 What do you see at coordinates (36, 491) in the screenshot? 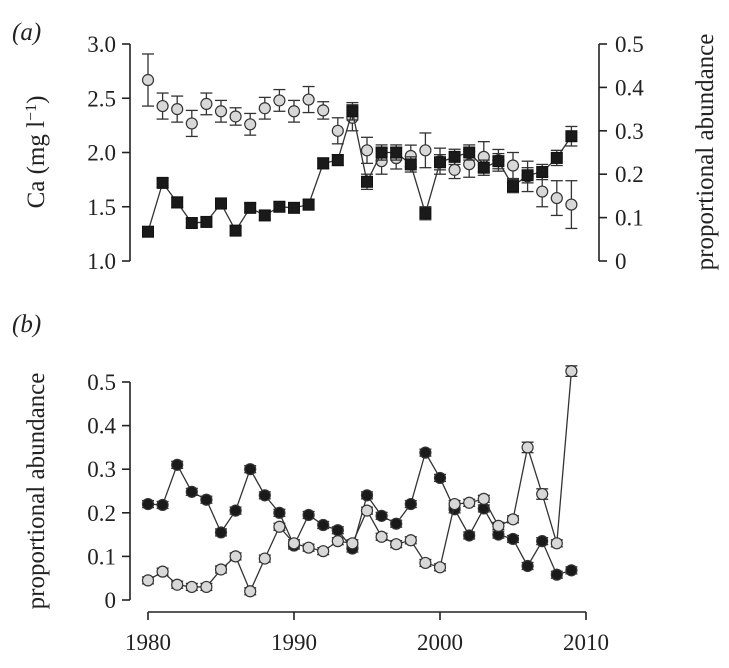
I see `panel-b-ylabel: proportional abundance` at bounding box center [36, 491].